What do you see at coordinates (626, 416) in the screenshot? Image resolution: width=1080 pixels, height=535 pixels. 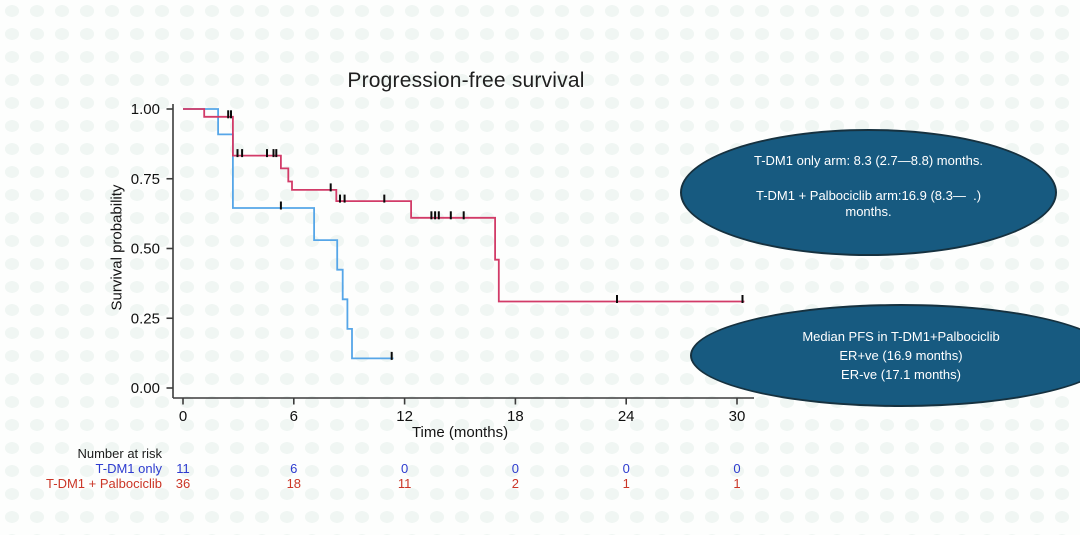 I see `x-tick-label: 24` at bounding box center [626, 416].